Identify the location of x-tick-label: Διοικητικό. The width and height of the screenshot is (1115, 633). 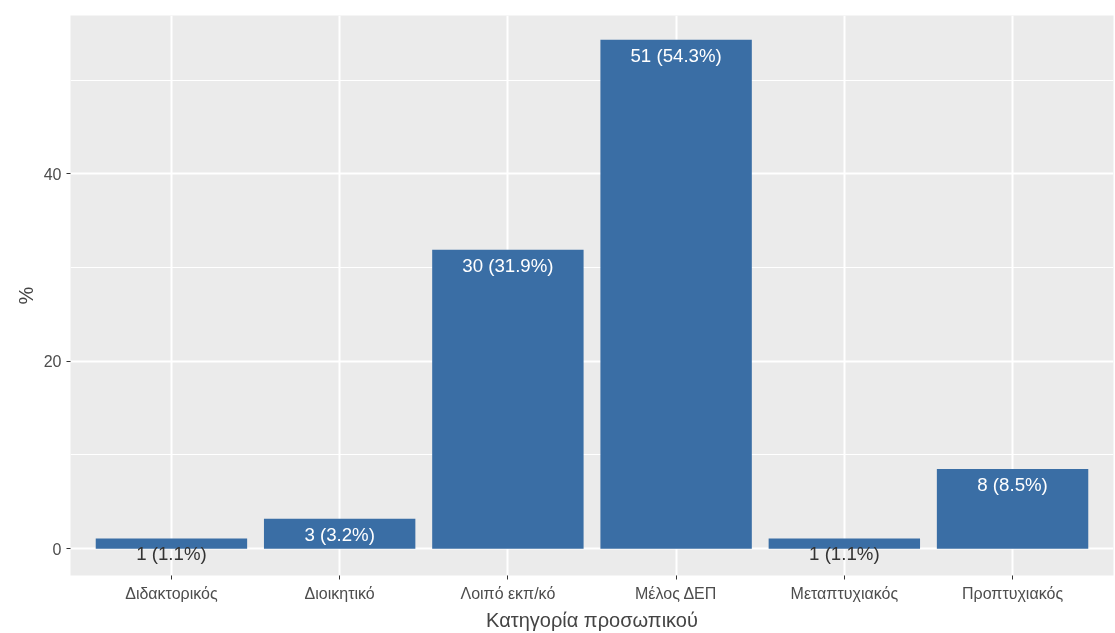
(339, 593).